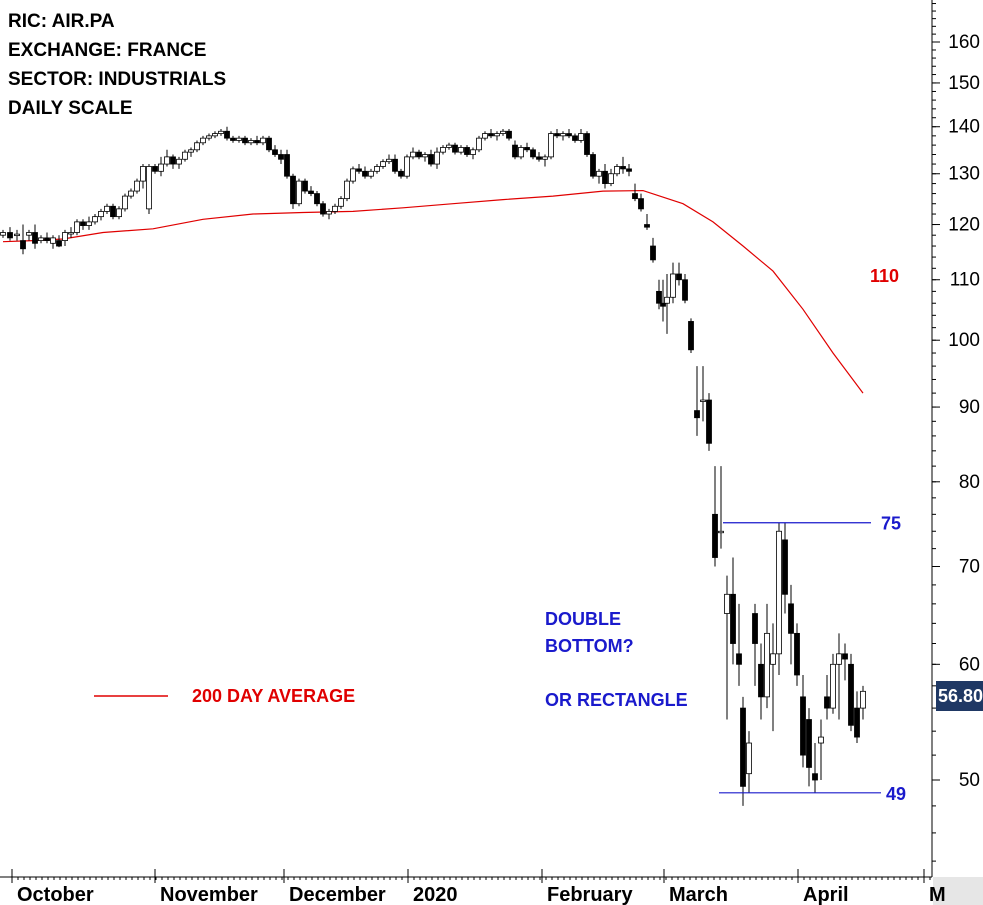 The image size is (983, 905). Describe the element at coordinates (964, 174) in the screenshot. I see `y-tick-label: 130` at that location.